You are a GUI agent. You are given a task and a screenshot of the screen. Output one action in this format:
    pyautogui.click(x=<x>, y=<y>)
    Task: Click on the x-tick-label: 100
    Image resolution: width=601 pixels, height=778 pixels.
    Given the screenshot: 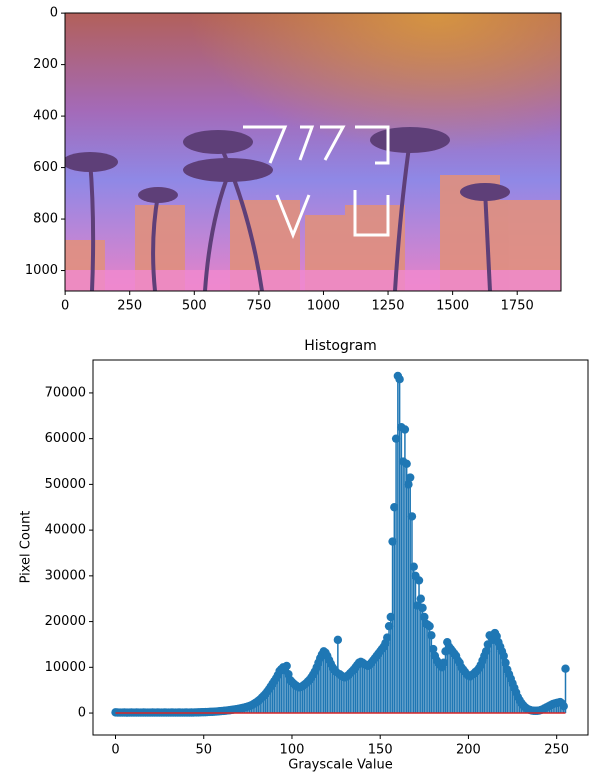 What is the action you would take?
    pyautogui.click(x=292, y=750)
    